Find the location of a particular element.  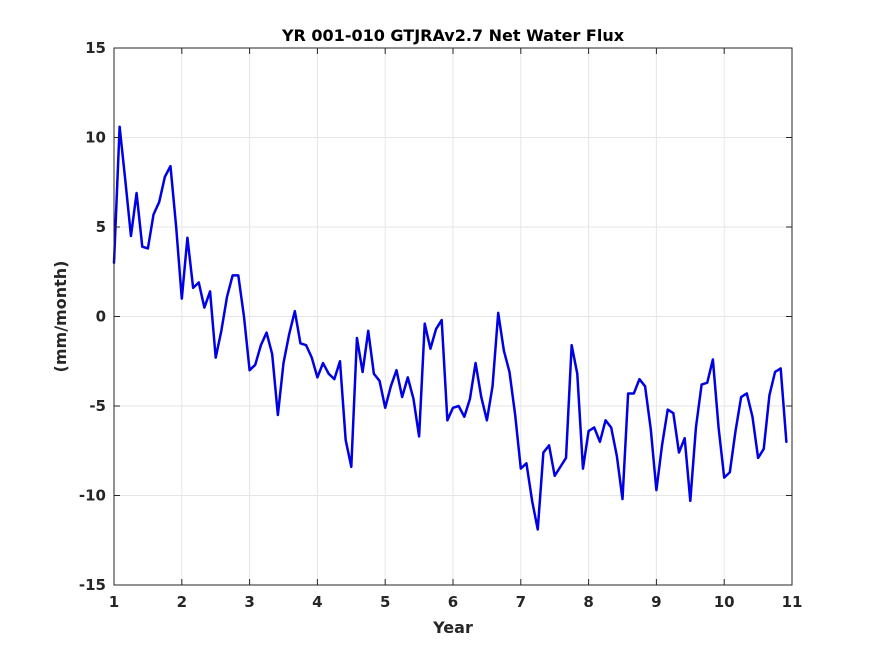

y-tick-label: -5 is located at coordinates (97, 406).